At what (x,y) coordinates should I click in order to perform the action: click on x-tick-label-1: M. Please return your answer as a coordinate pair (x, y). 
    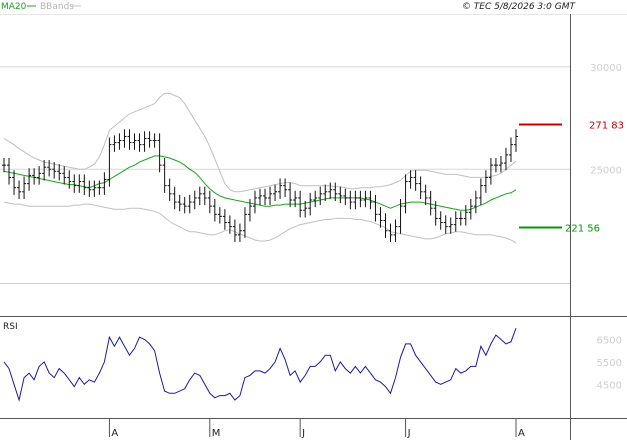
    Looking at the image, I should click on (216, 433).